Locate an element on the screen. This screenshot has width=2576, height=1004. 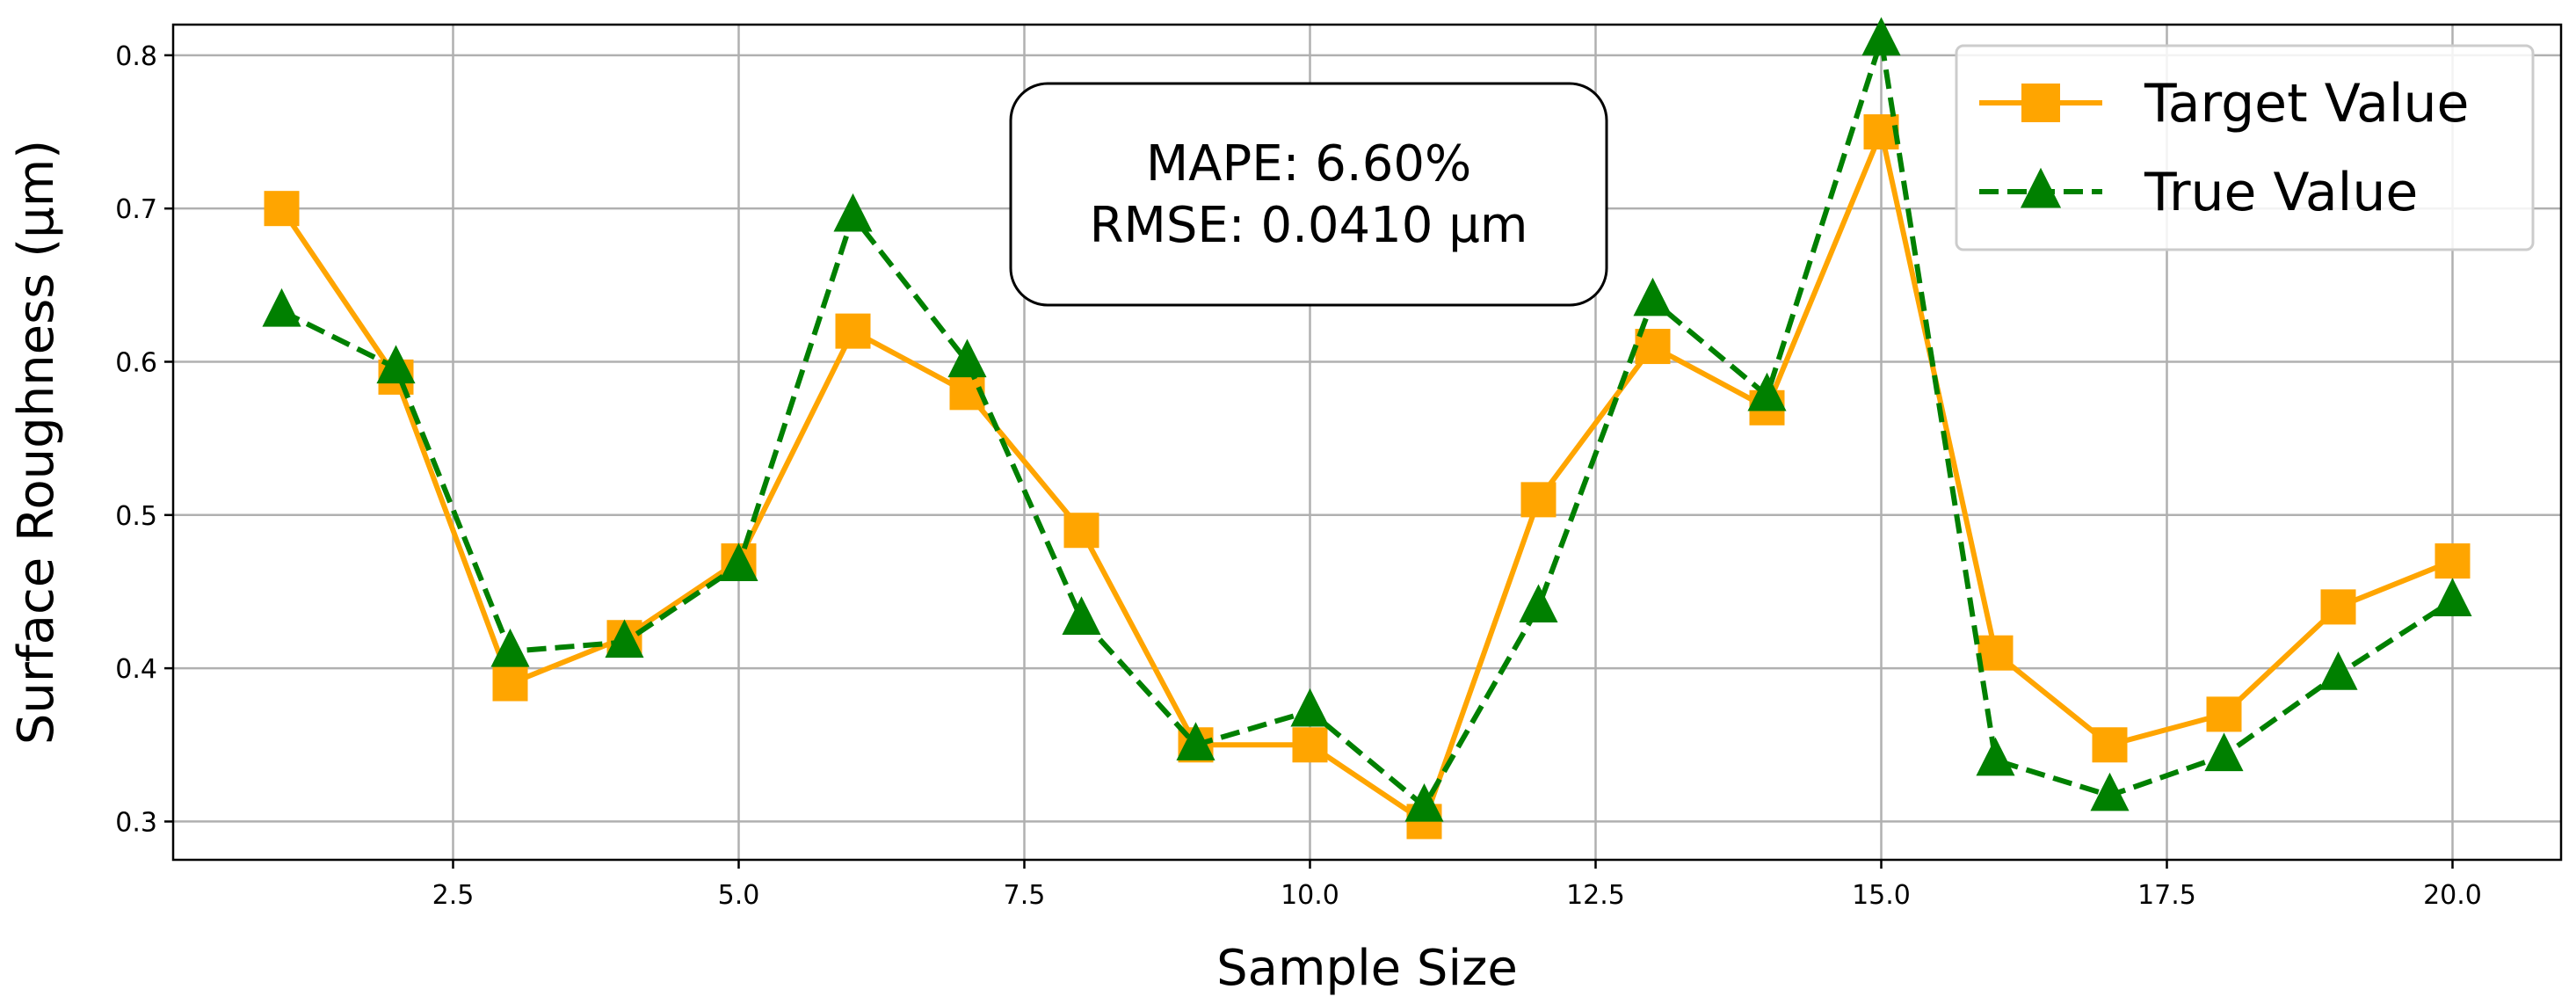
x-tick-label: 12.5 is located at coordinates (1595, 896).